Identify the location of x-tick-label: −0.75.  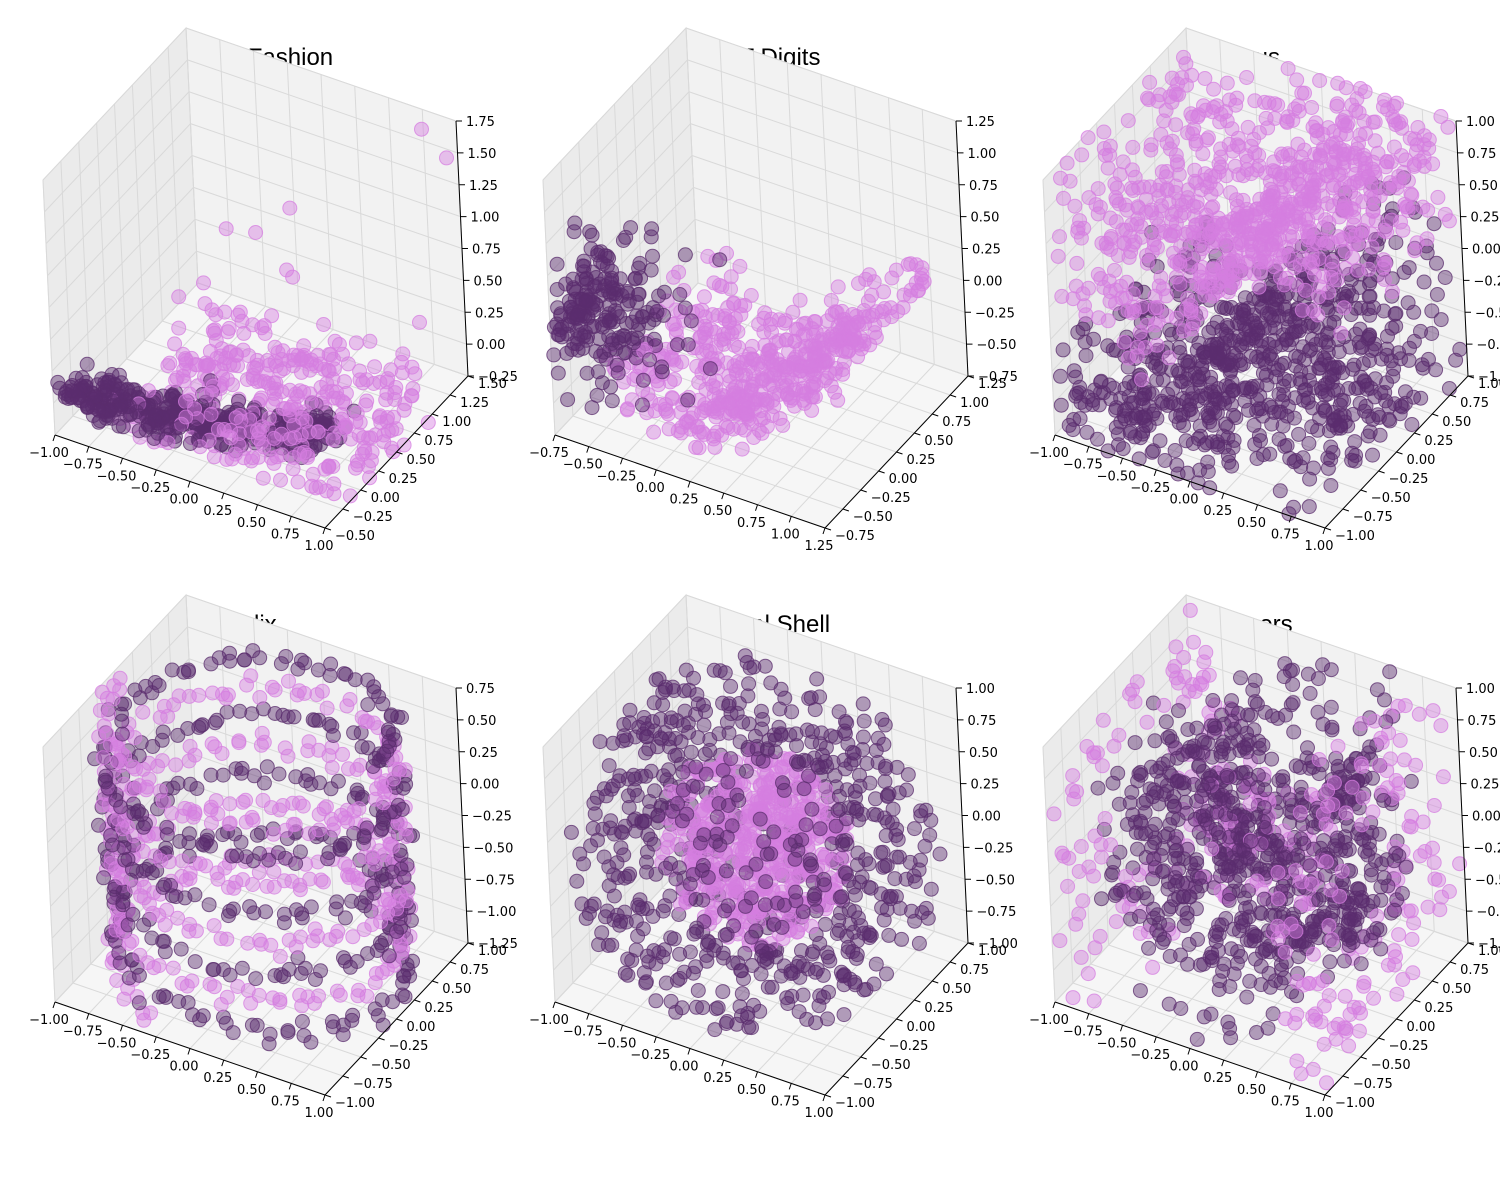
(549, 453).